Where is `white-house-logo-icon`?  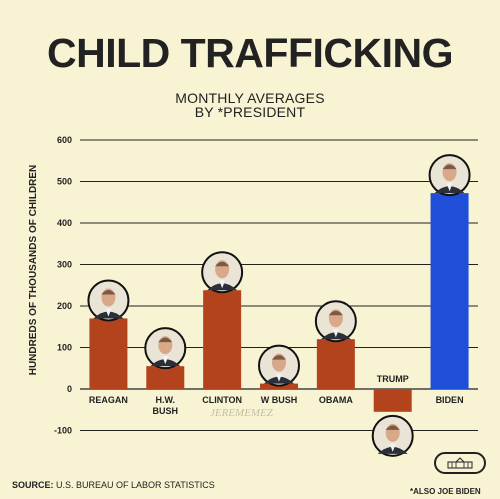
white-house-logo-icon is located at coordinates (460, 463).